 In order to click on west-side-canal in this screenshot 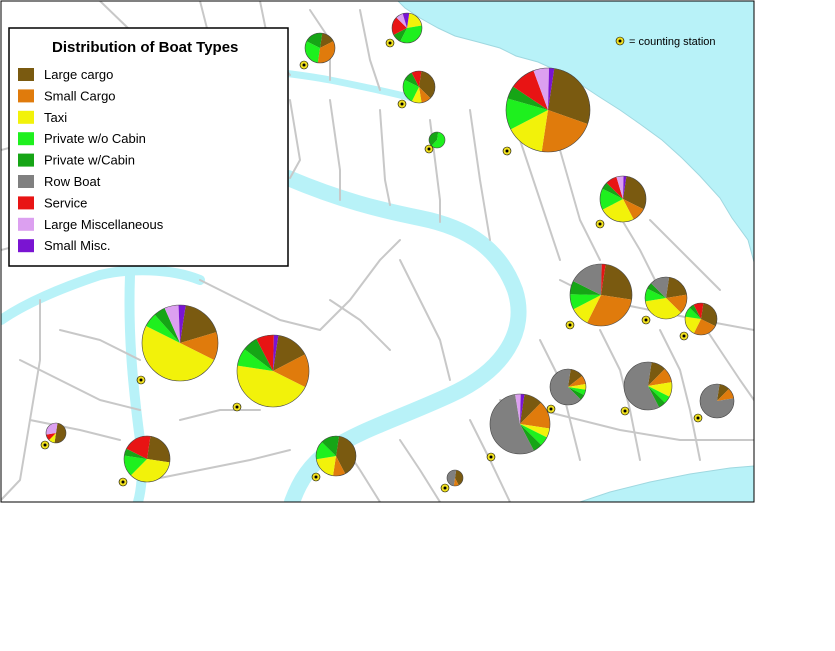, I will do `click(136, 386)`.